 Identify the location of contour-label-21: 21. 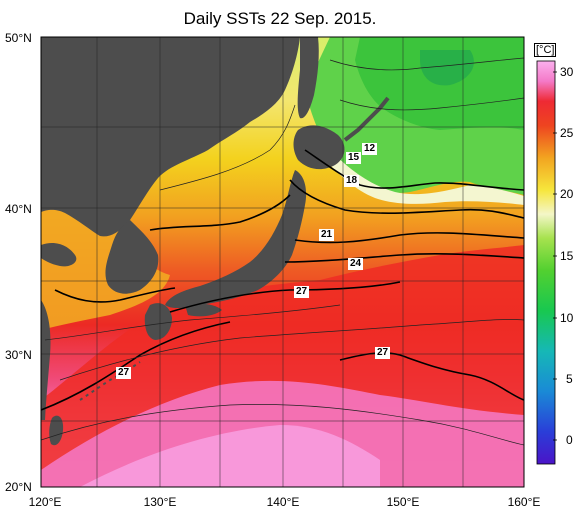
(327, 235).